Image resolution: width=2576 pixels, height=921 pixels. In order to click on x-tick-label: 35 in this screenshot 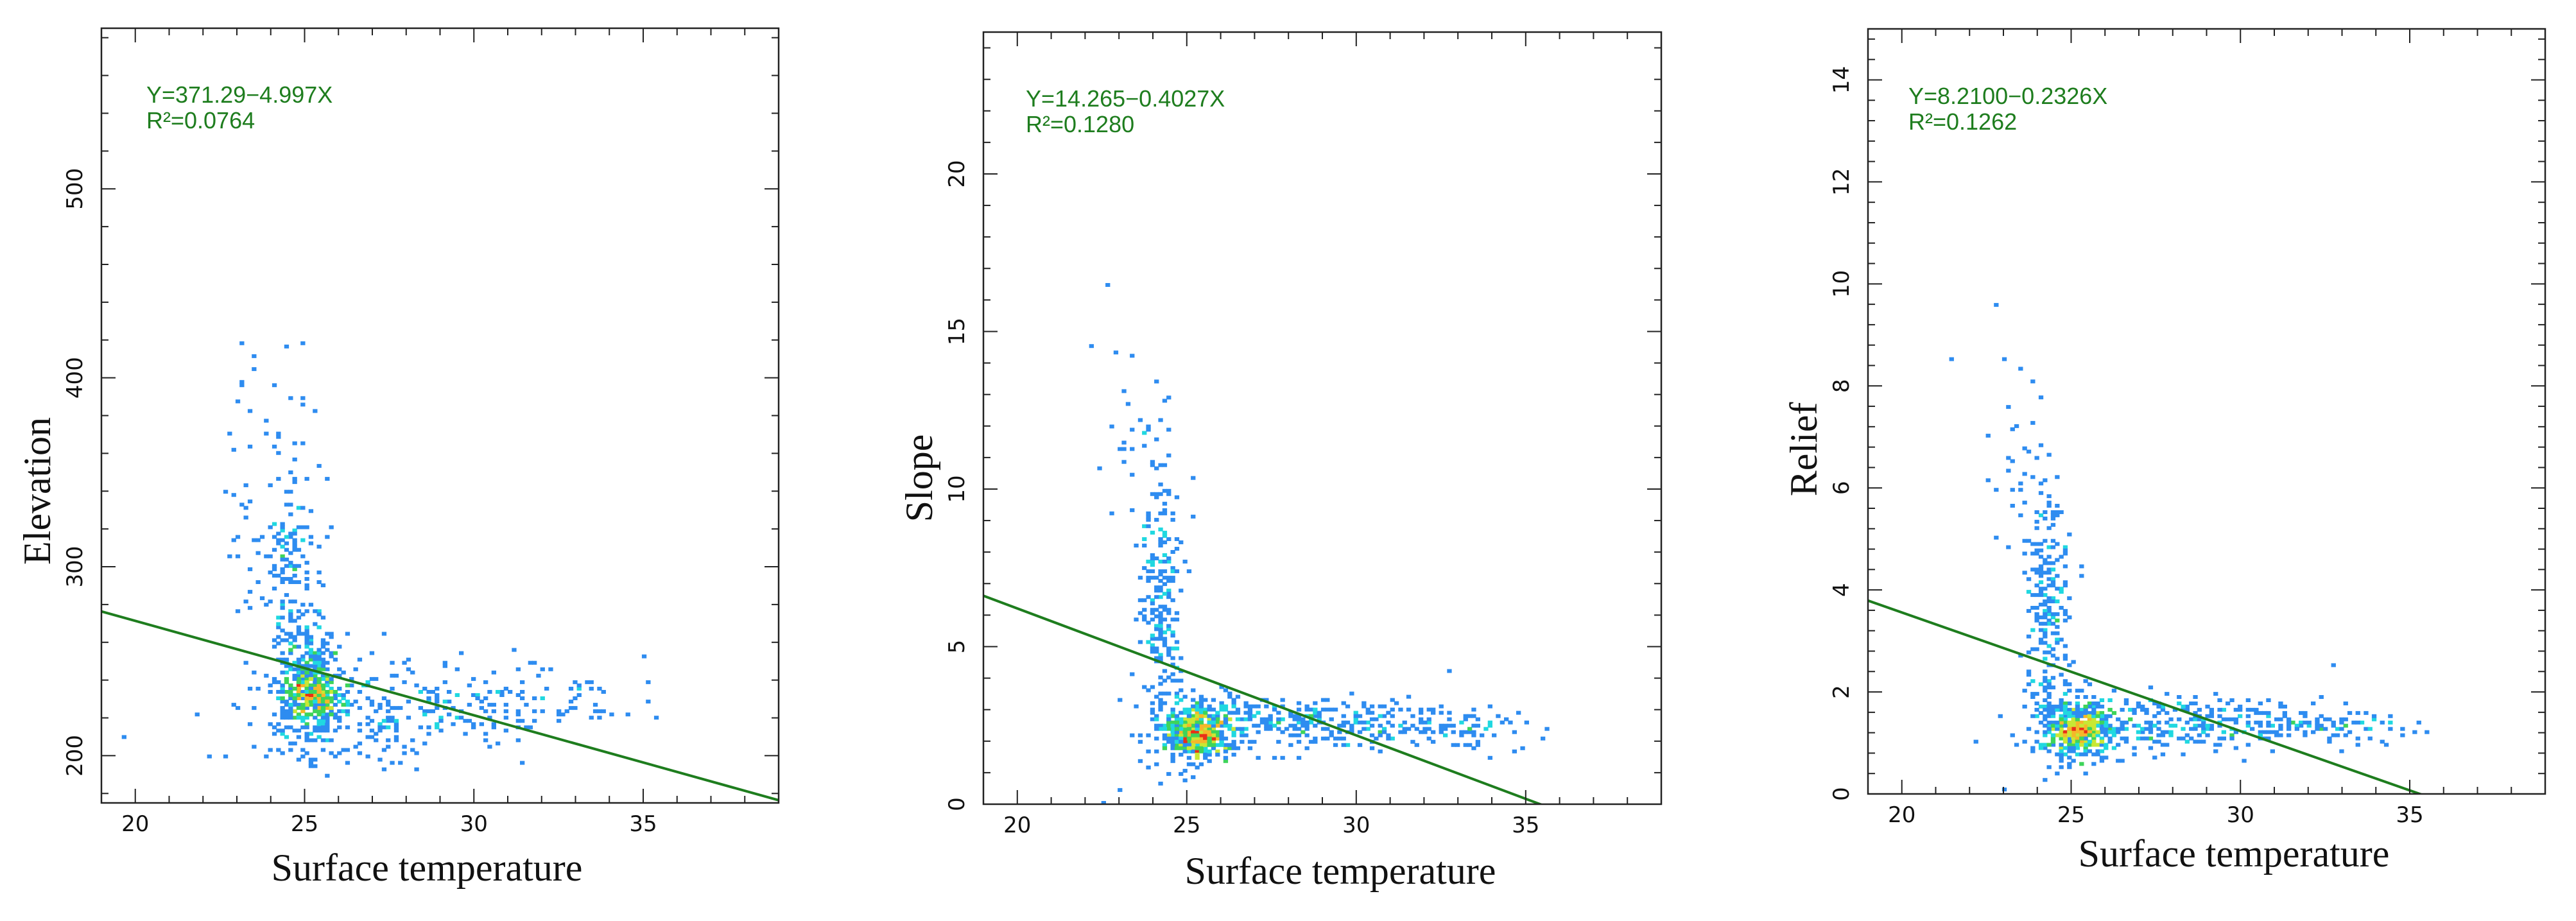, I will do `click(643, 824)`.